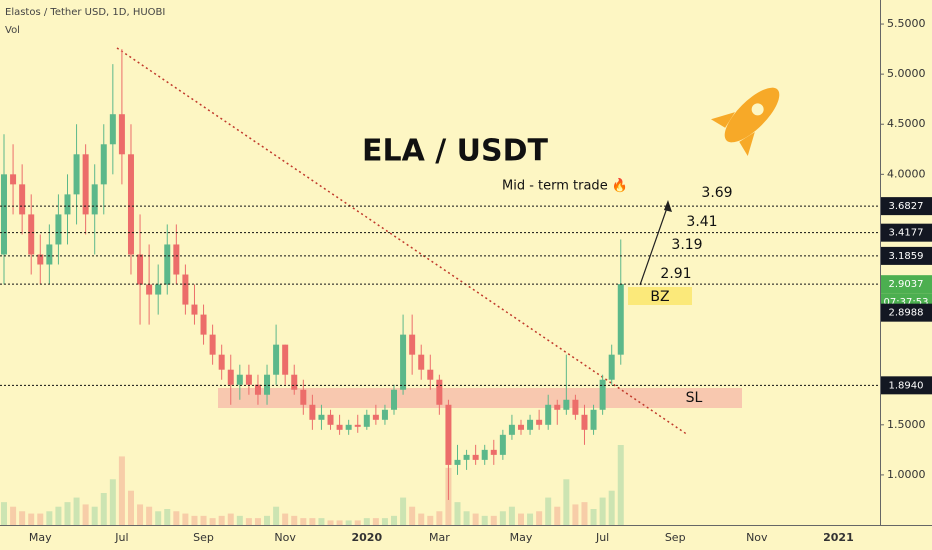 The width and height of the screenshot is (932, 550). Describe the element at coordinates (439, 537) in the screenshot. I see `x-tick-label: Mar` at that location.